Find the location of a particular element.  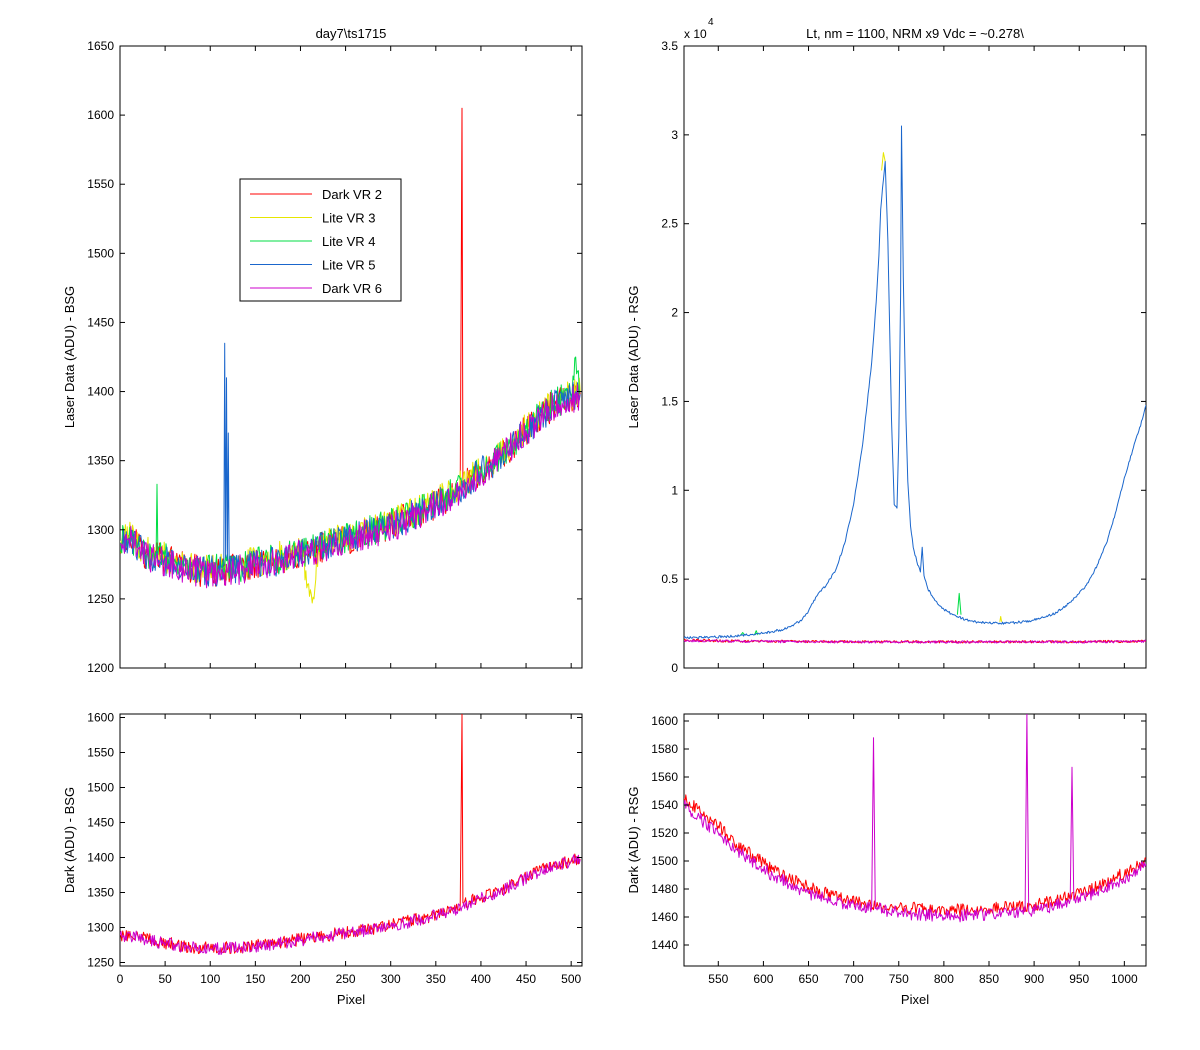

x-tick-label: 350 is located at coordinates (436, 979).